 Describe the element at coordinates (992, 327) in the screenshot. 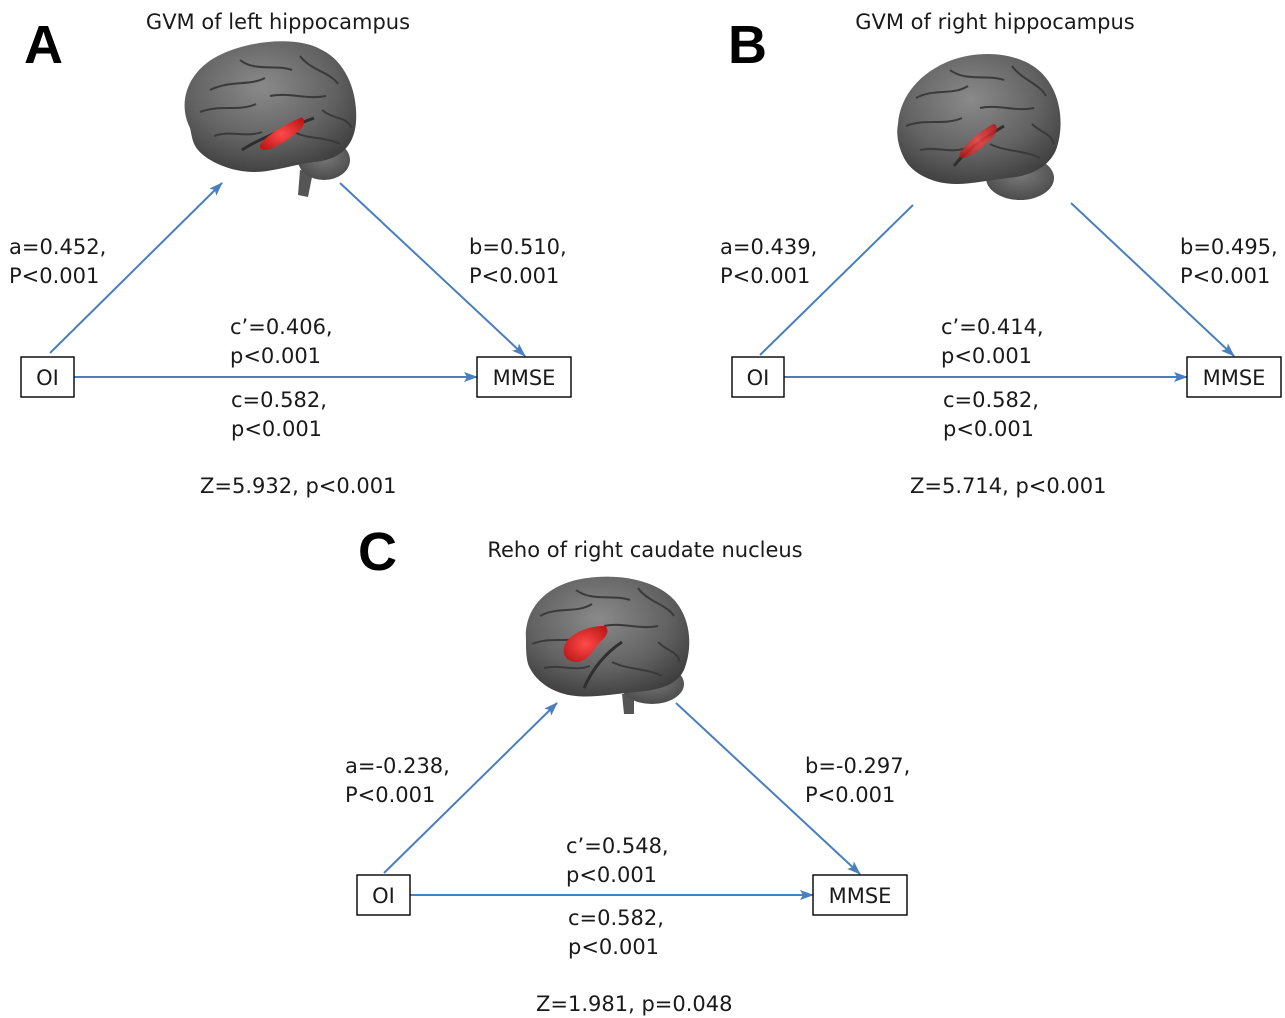

I see `path-c-prime-coef: c’=0.414,` at that location.